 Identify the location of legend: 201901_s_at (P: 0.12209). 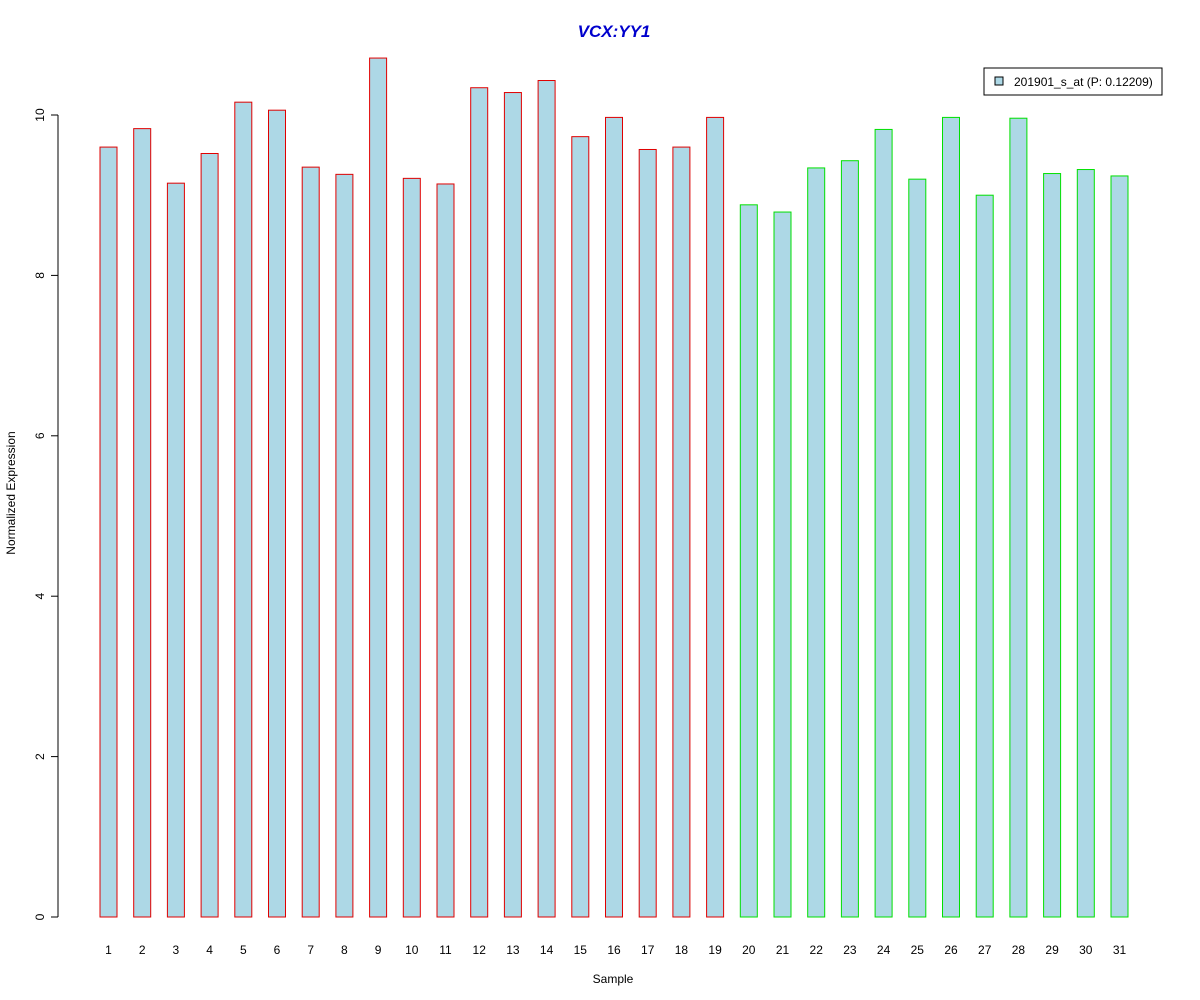
(1073, 81).